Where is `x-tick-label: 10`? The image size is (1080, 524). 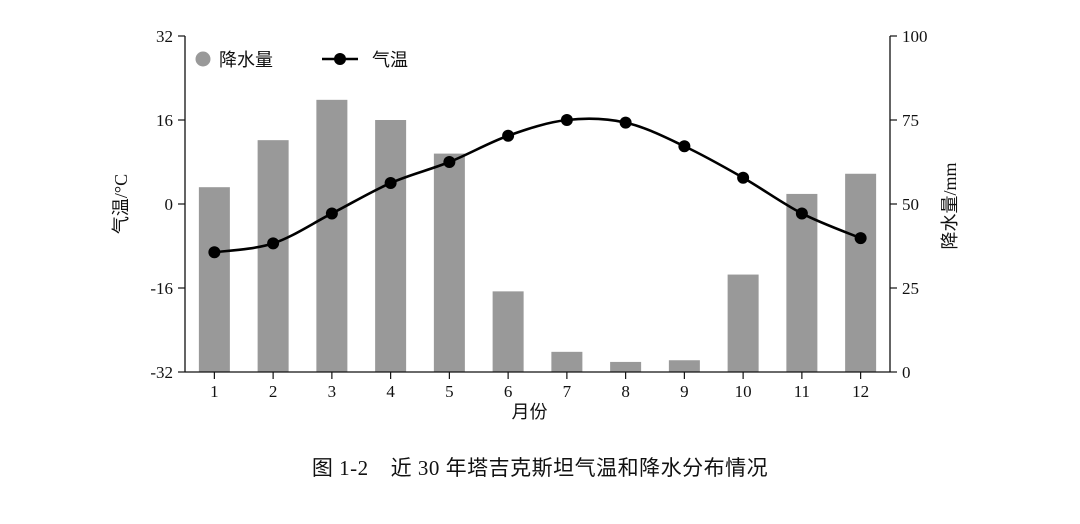 x-tick-label: 10 is located at coordinates (743, 391).